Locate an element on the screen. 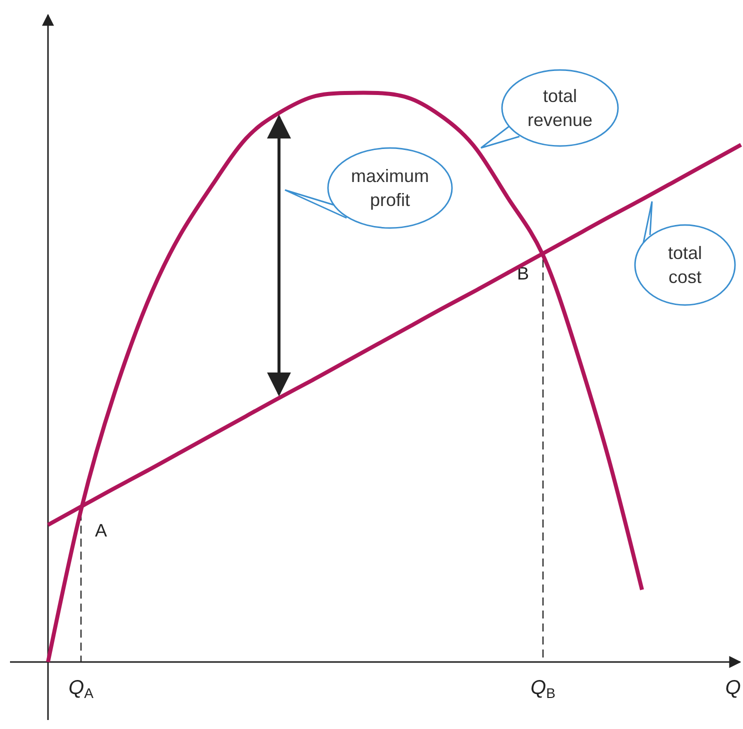 The height and width of the screenshot is (729, 743). annotation: A is located at coordinates (101, 530).